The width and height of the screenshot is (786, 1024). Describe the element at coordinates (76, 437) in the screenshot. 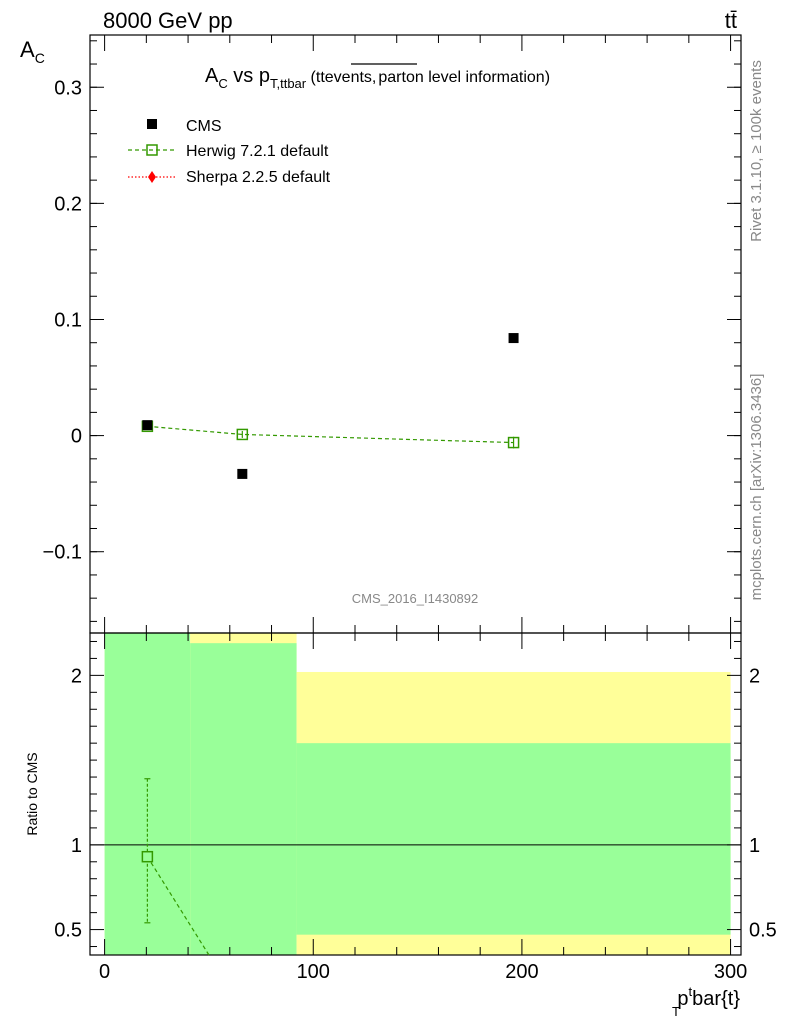

I see `main-ytick-label: 0` at that location.